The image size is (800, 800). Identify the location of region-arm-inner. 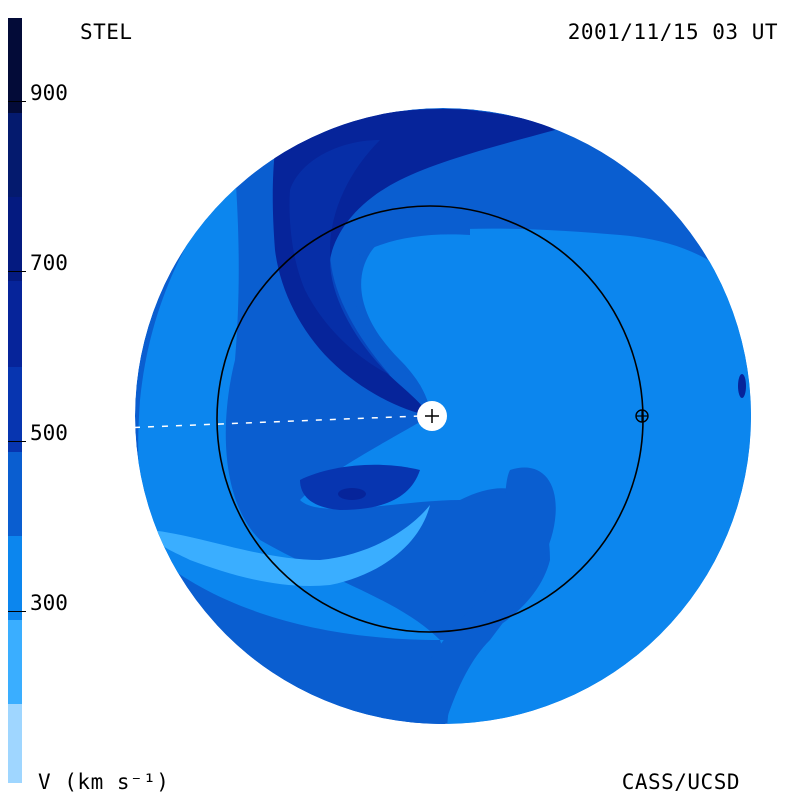
(400, 315).